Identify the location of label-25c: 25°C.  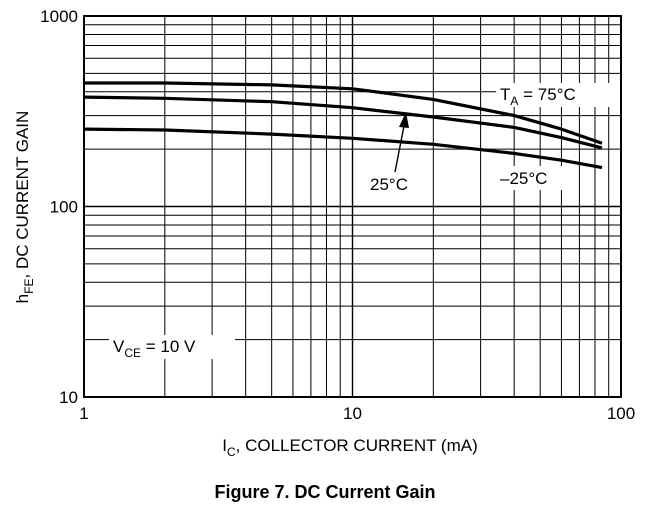
(393, 184).